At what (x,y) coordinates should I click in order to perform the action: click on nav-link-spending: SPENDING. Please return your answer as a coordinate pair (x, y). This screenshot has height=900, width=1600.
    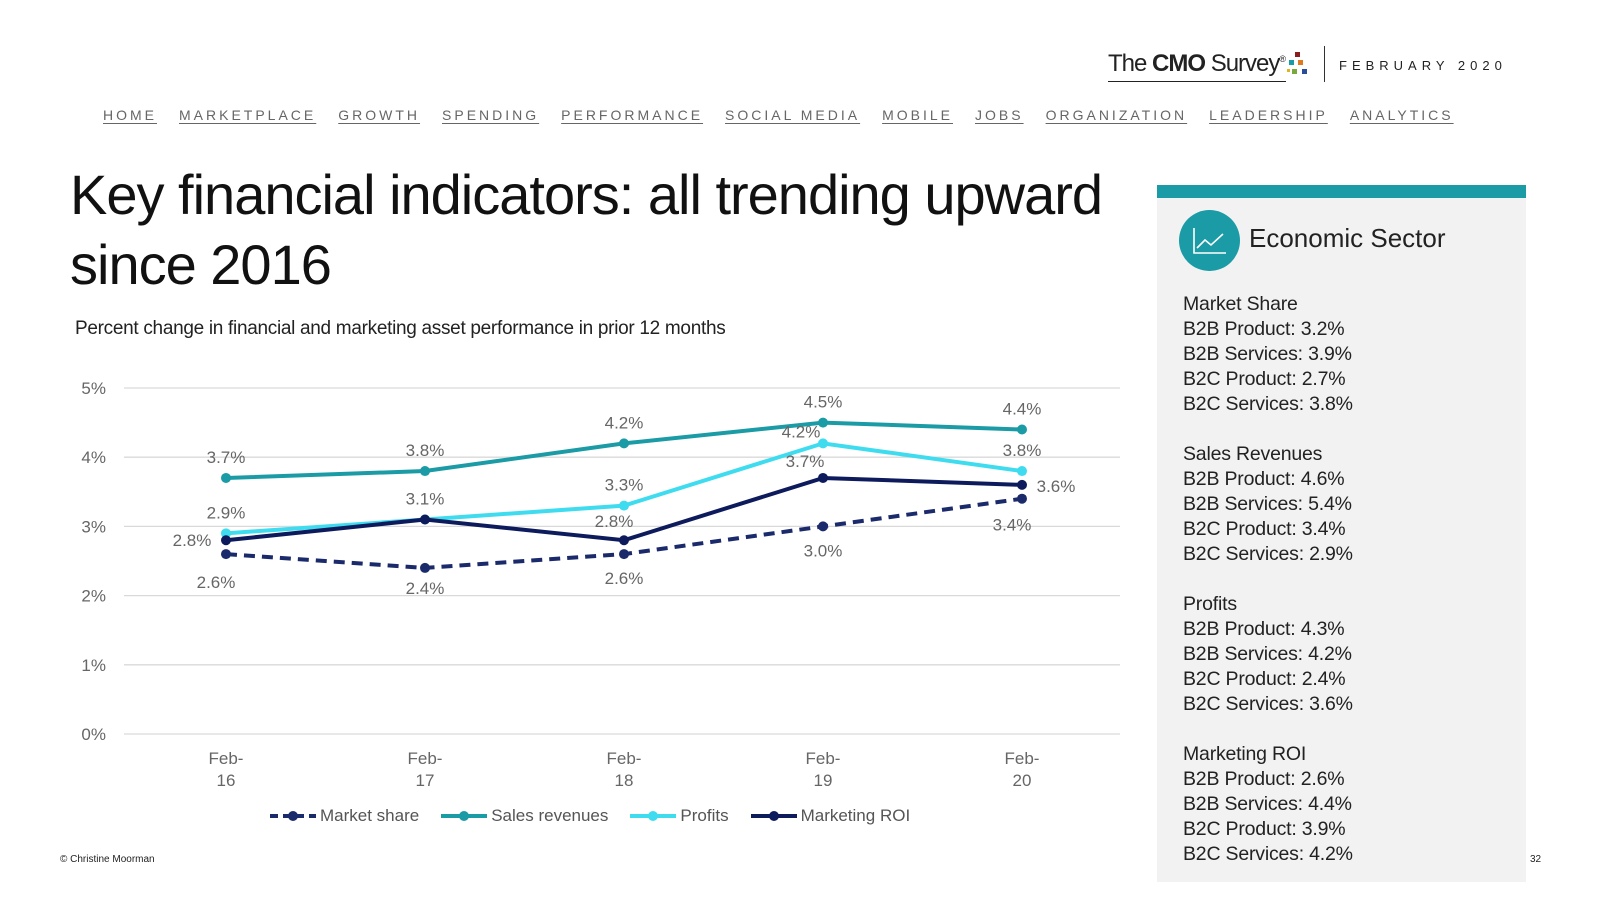
    Looking at the image, I should click on (491, 115).